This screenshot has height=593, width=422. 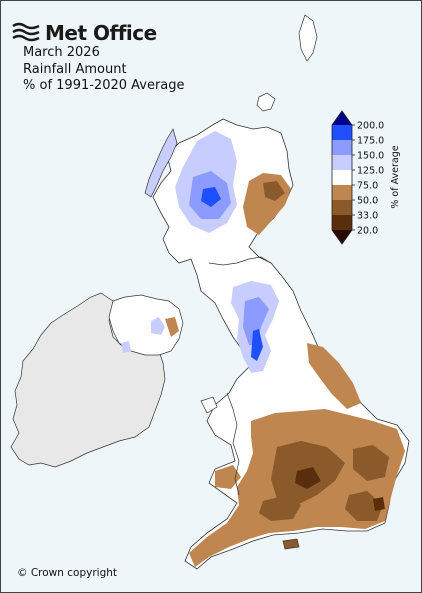 What do you see at coordinates (209, 405) in the screenshot?
I see `anglesey` at bounding box center [209, 405].